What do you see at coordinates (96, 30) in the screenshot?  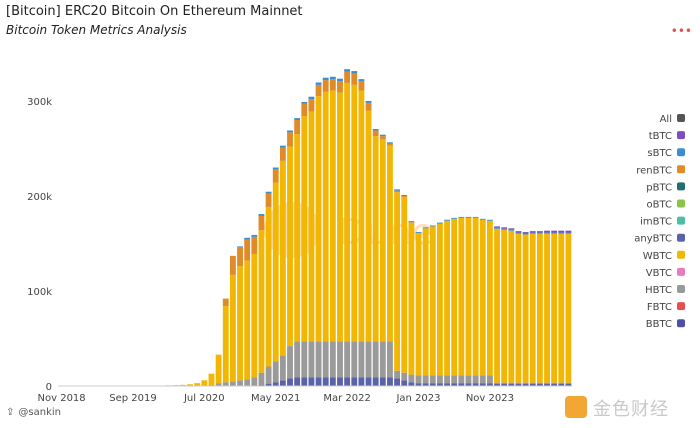 I see `chart-subtitle: Bitcoin Token Metrics Analysis` at bounding box center [96, 30].